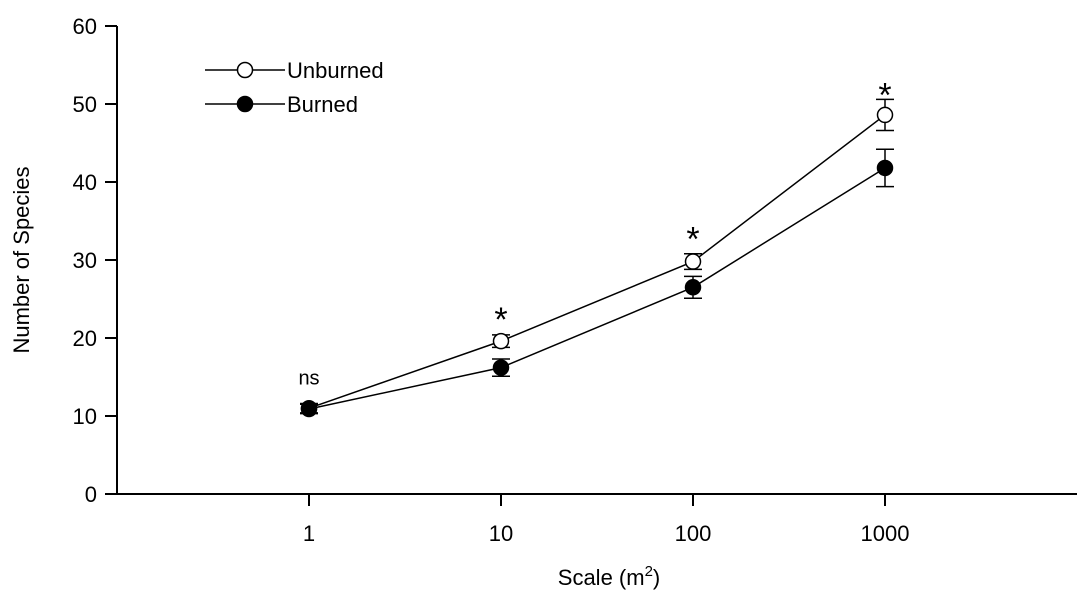 The width and height of the screenshot is (1087, 594). I want to click on y-tick-label: 30, so click(85, 260).